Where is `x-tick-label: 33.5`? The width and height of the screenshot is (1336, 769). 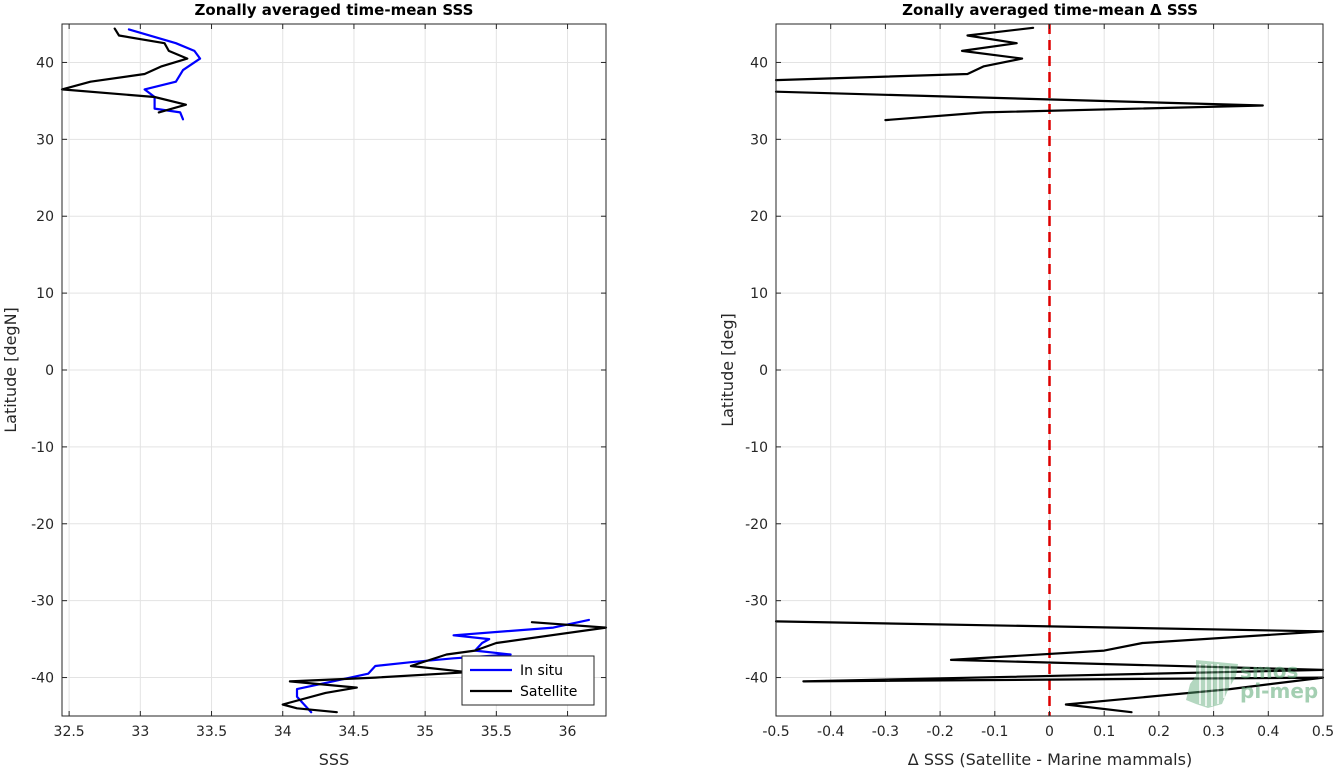 x-tick-label: 33.5 is located at coordinates (211, 732).